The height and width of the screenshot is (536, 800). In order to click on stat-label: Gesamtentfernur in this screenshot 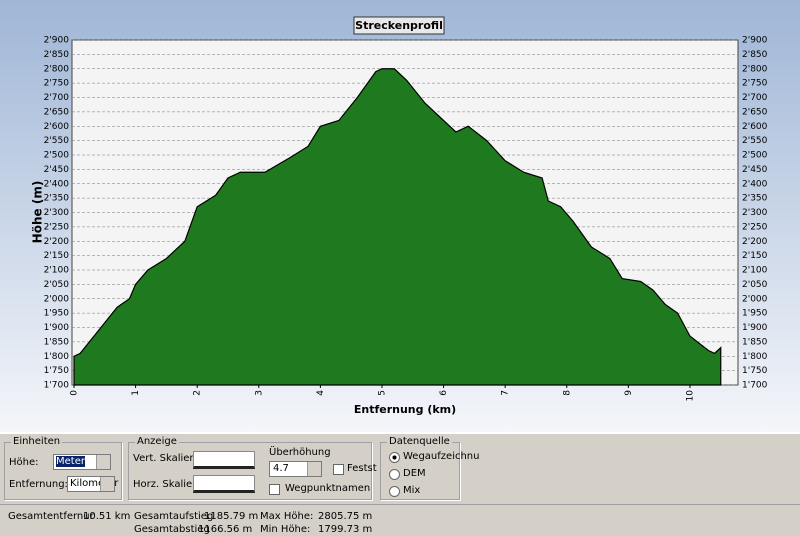, I will do `click(51, 516)`.